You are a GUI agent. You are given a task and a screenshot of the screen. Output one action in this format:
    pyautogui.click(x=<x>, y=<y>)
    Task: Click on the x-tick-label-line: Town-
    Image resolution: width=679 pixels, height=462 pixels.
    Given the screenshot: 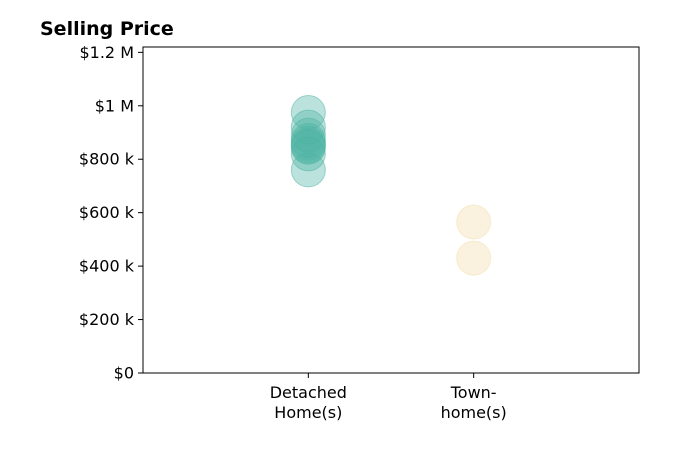 What is the action you would take?
    pyautogui.click(x=473, y=392)
    